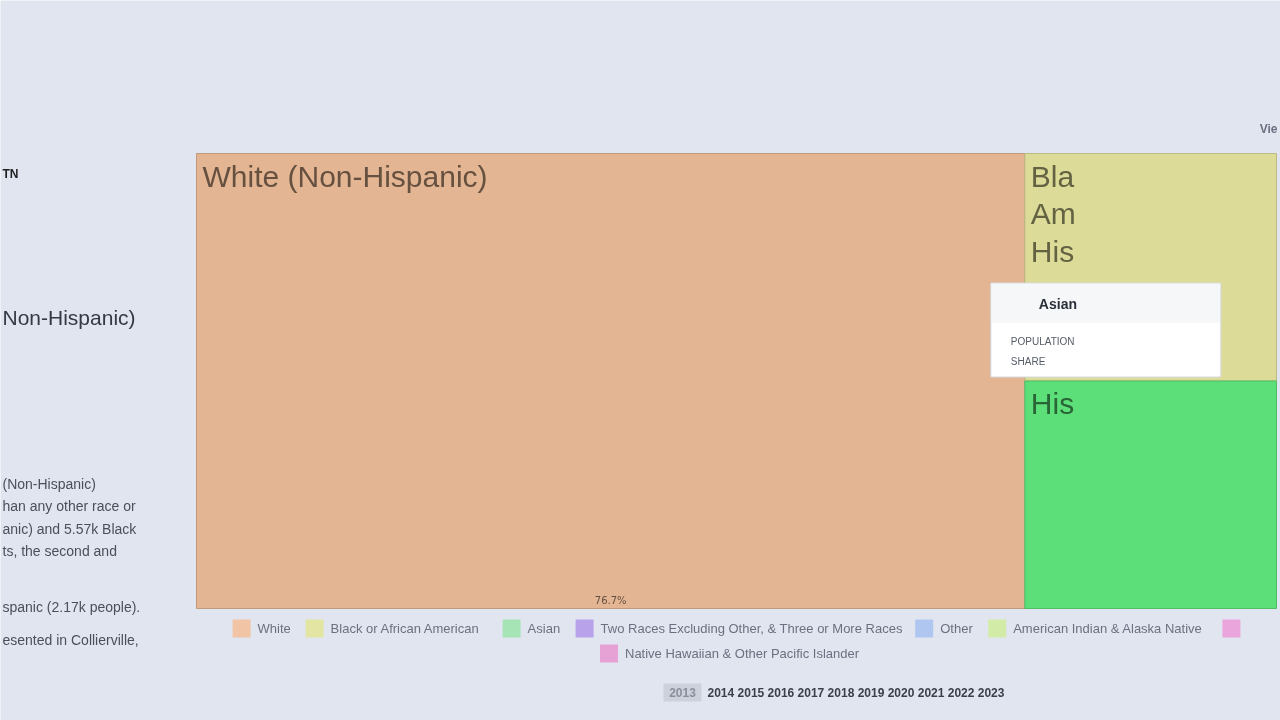 The height and width of the screenshot is (720, 1280). Describe the element at coordinates (274, 628) in the screenshot. I see `legend-label: White` at that location.